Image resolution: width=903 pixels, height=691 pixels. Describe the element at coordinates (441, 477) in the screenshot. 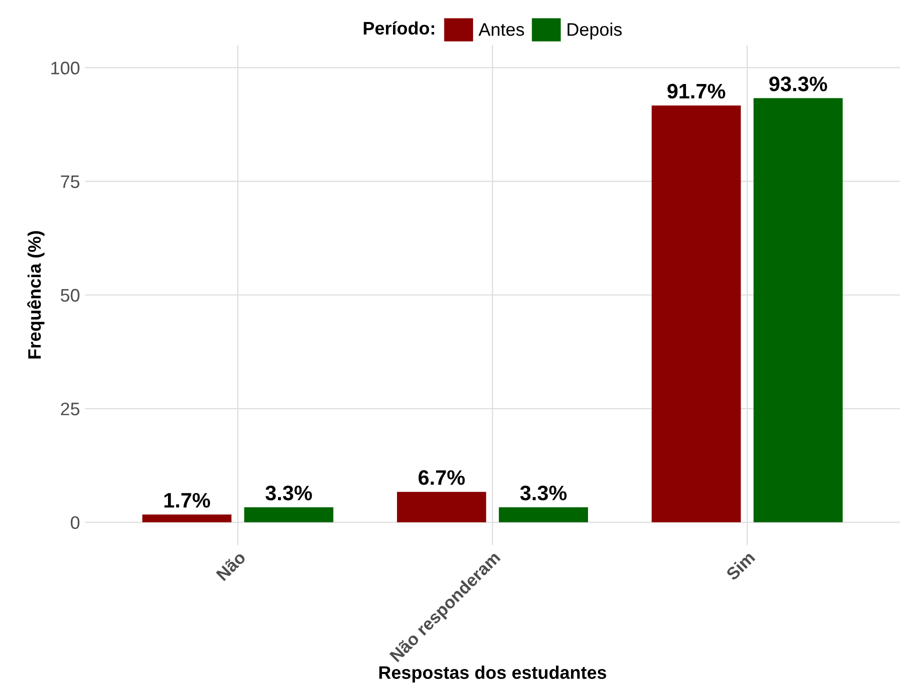

I see `data-label: 6.7%` at that location.